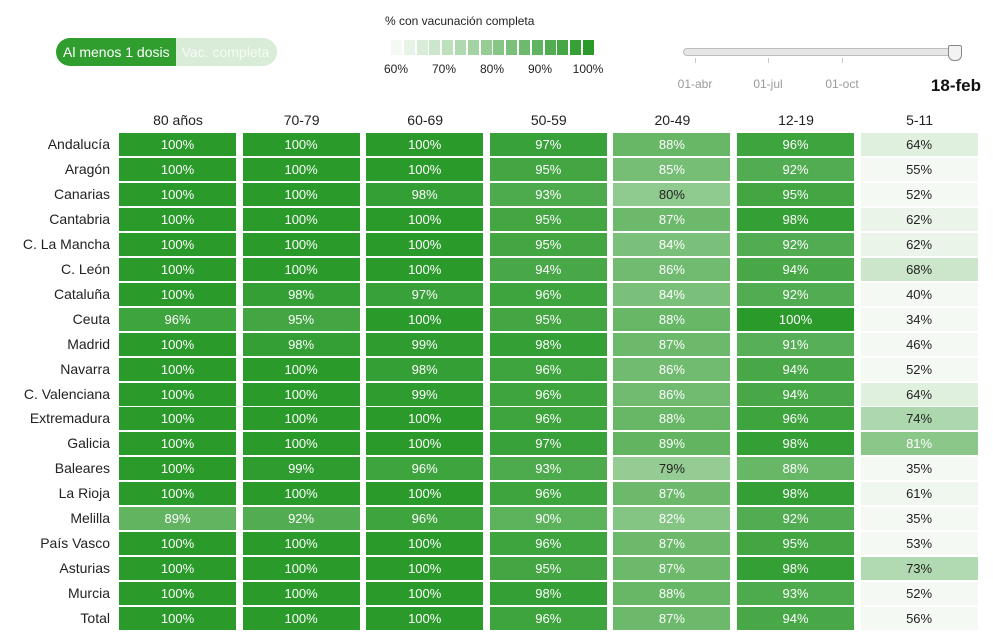  I want to click on heatmap-cell: 61%, so click(919, 494).